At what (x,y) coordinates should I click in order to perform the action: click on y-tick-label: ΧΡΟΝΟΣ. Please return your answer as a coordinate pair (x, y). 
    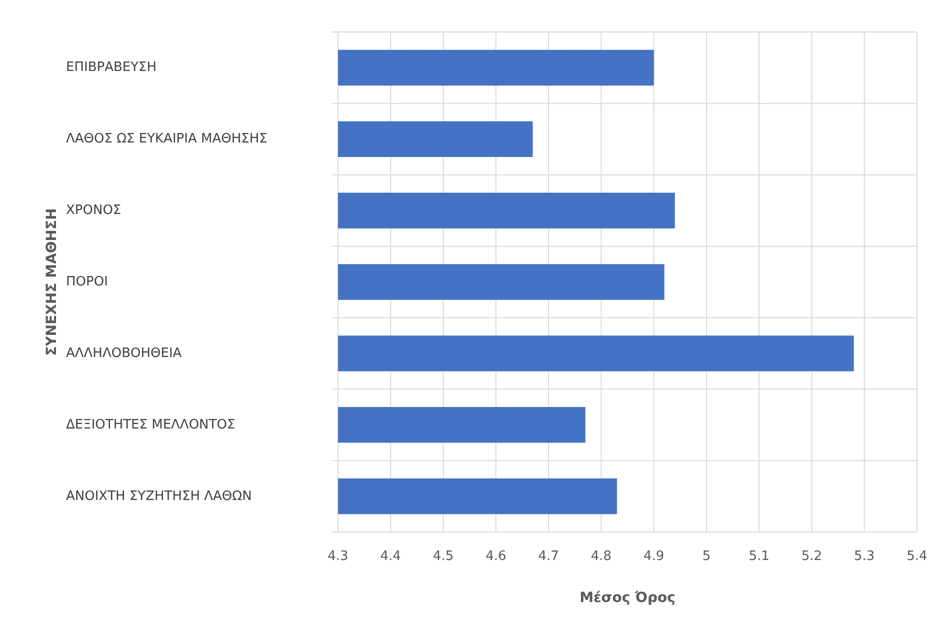
    Looking at the image, I should click on (94, 210).